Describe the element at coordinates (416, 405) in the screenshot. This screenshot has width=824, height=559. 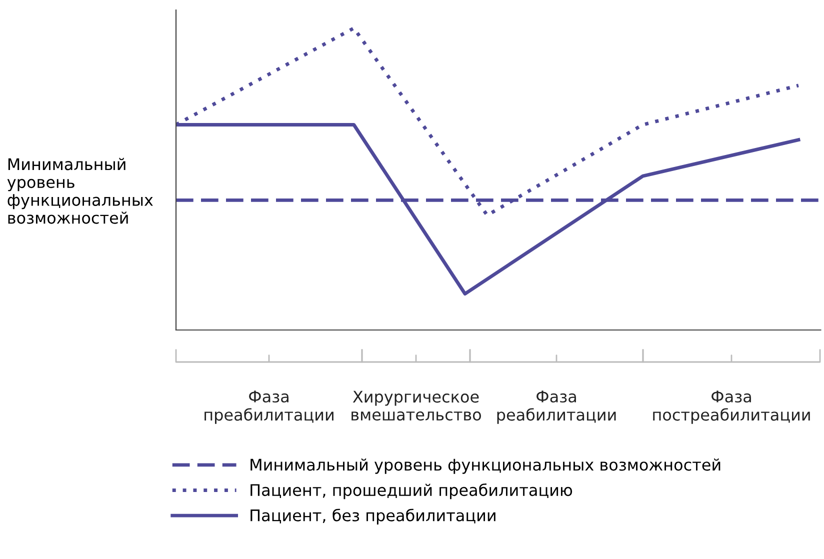
I see `text: Хирургическое вмешательство` at that location.